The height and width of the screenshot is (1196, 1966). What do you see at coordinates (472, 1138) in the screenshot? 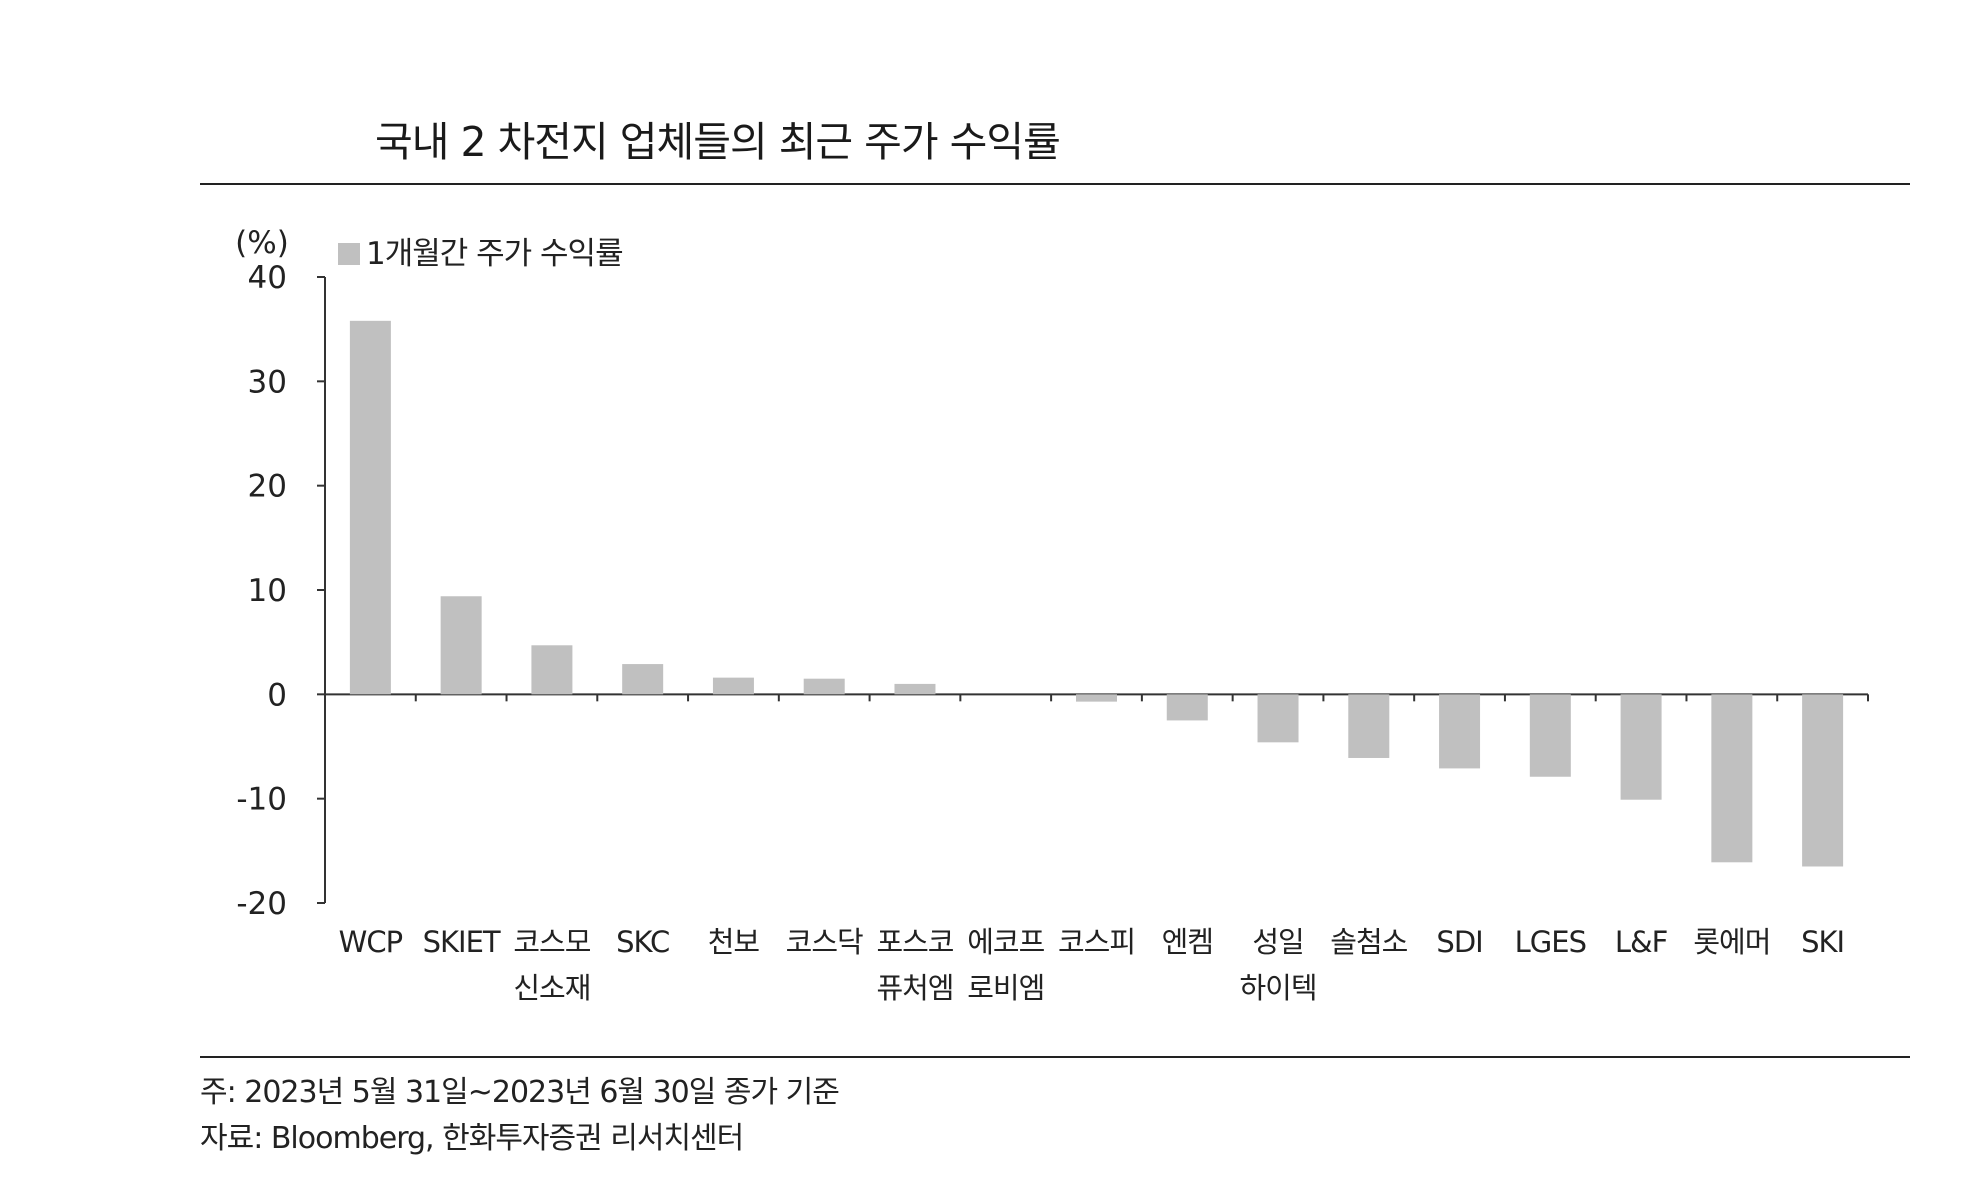
I see `source-note: 자료: Bloomberg, 한화투자증권 리서치센터` at bounding box center [472, 1138].